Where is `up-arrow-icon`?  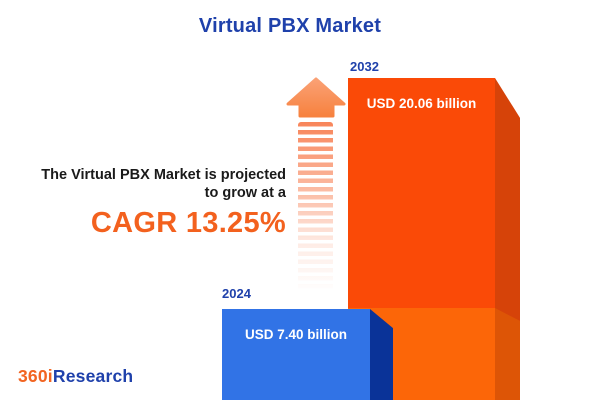
up-arrow-icon is located at coordinates (316, 97).